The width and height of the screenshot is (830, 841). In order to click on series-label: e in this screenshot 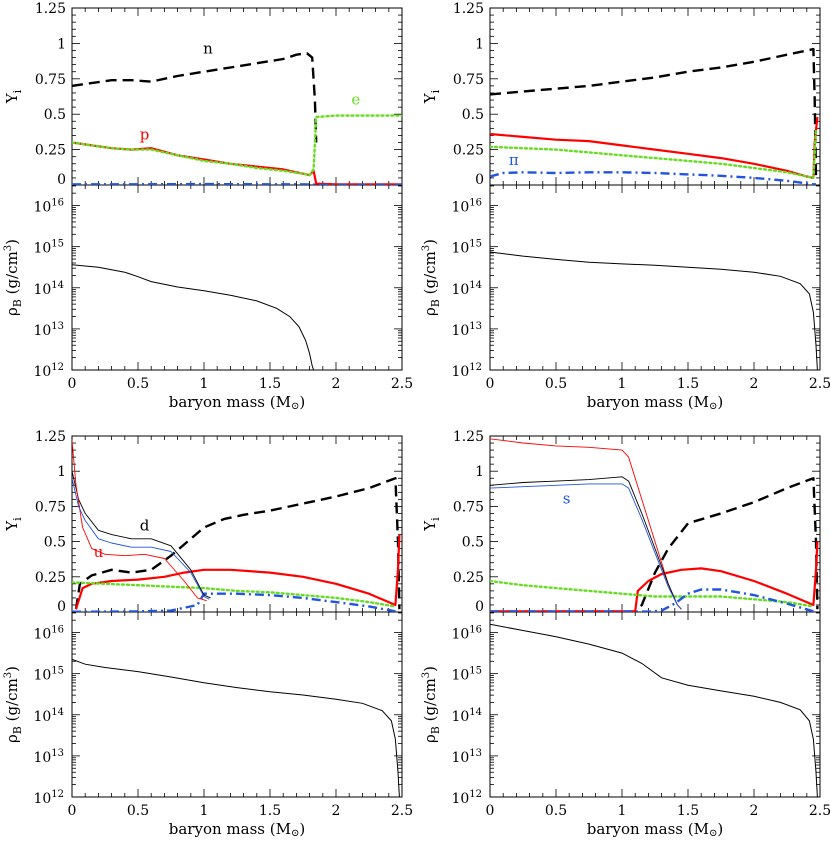, I will do `click(355, 99)`.